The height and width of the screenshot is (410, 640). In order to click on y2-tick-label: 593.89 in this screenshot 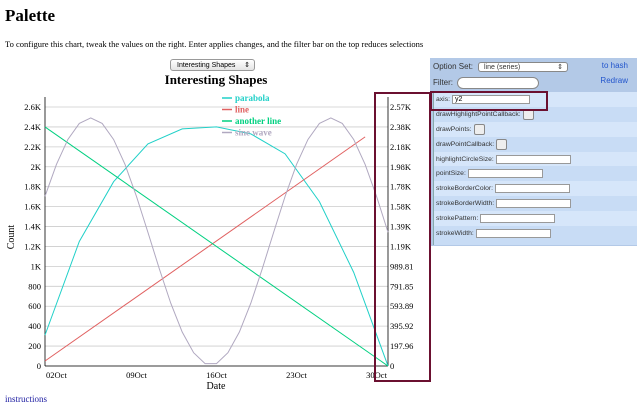, I will do `click(401, 306)`.